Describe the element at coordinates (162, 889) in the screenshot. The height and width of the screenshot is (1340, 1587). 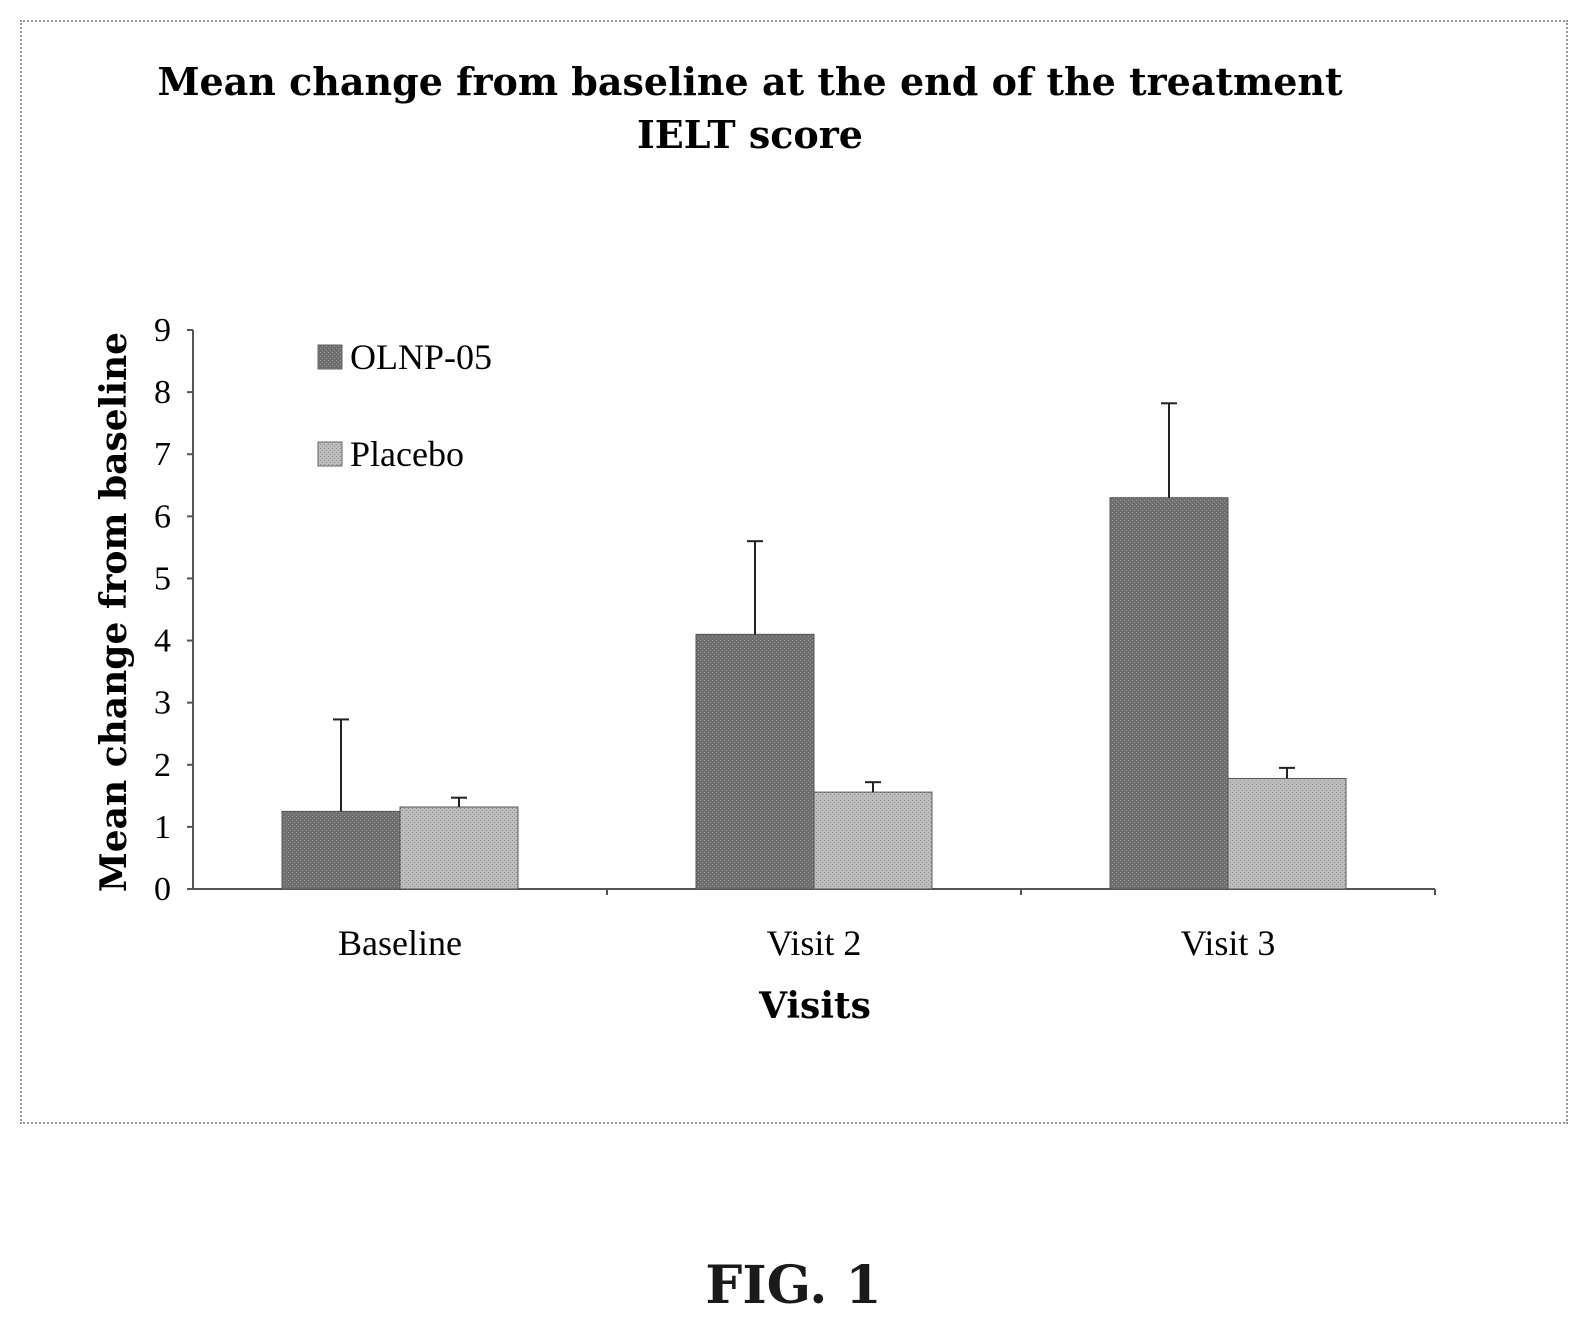
I see `y-tick-label: 0` at that location.